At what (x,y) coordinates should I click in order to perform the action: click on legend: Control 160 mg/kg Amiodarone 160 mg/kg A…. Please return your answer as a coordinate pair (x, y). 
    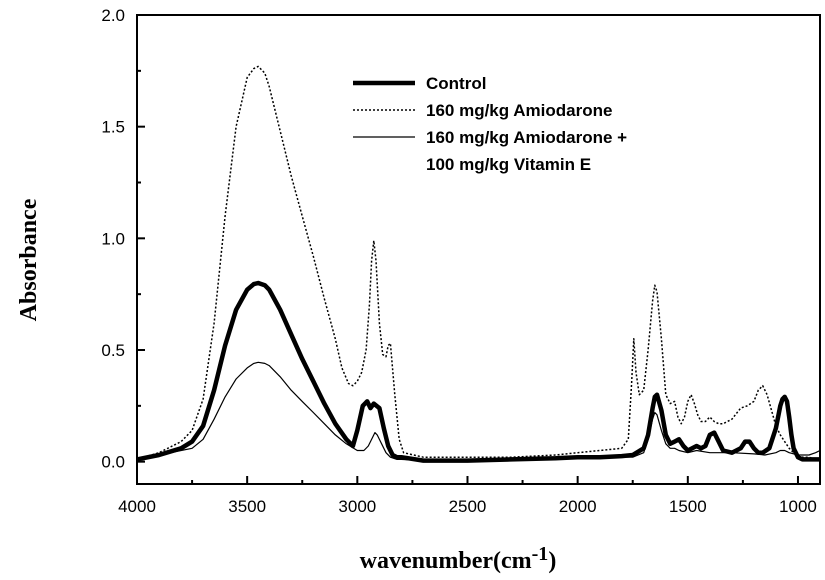
    Looking at the image, I should click on (490, 124).